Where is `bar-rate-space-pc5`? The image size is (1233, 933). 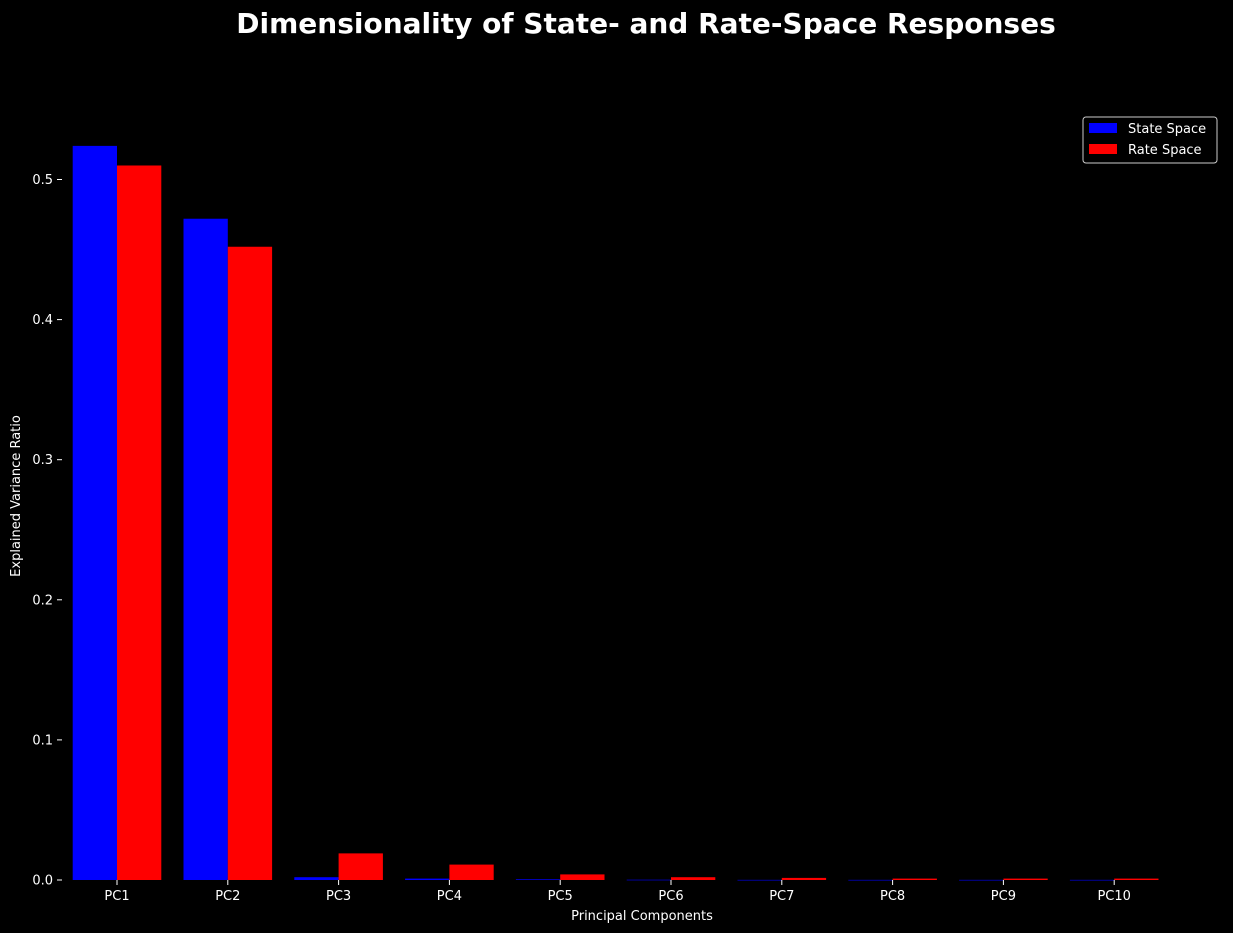
bar-rate-space-pc5 is located at coordinates (582, 877).